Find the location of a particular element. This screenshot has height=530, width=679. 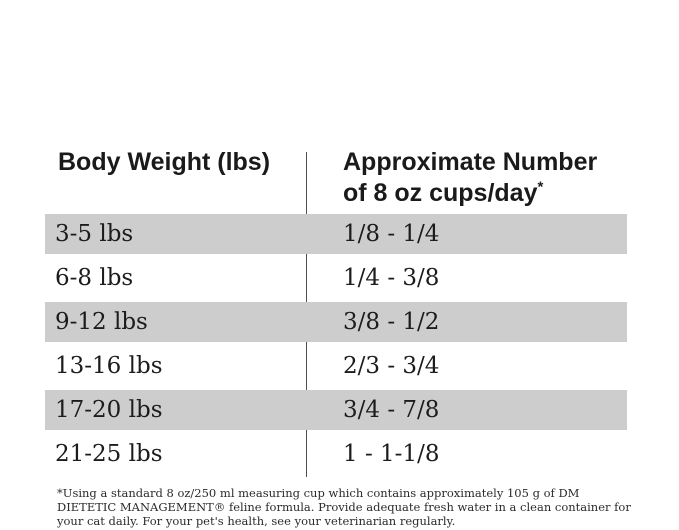

body-weight-cell: 17-20 lbs is located at coordinates (109, 410).